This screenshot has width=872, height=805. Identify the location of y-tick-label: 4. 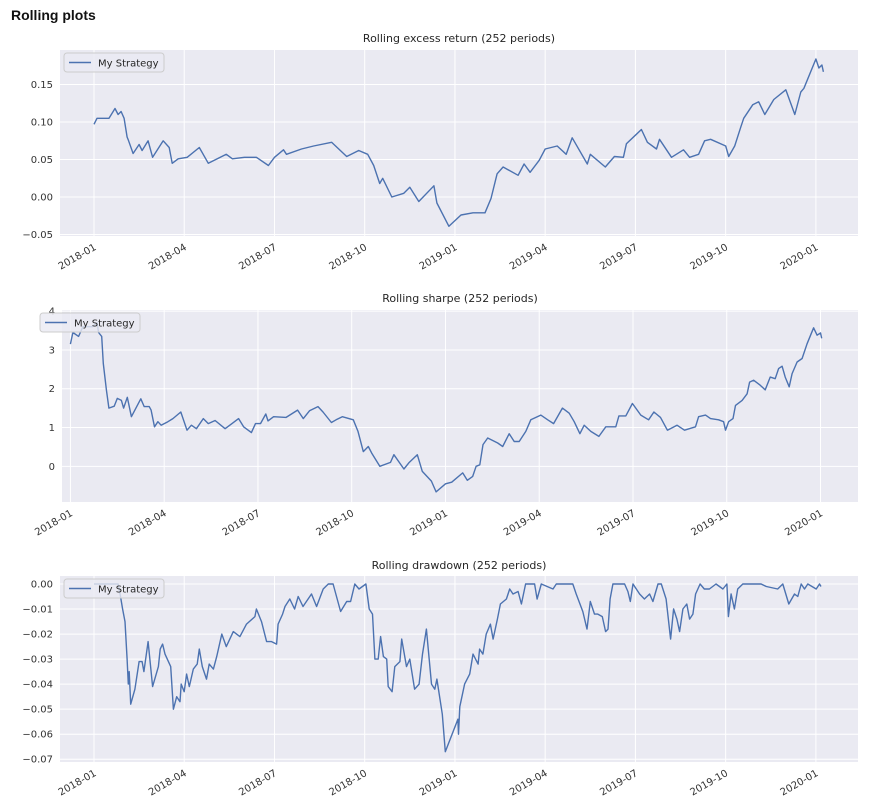
(52, 312).